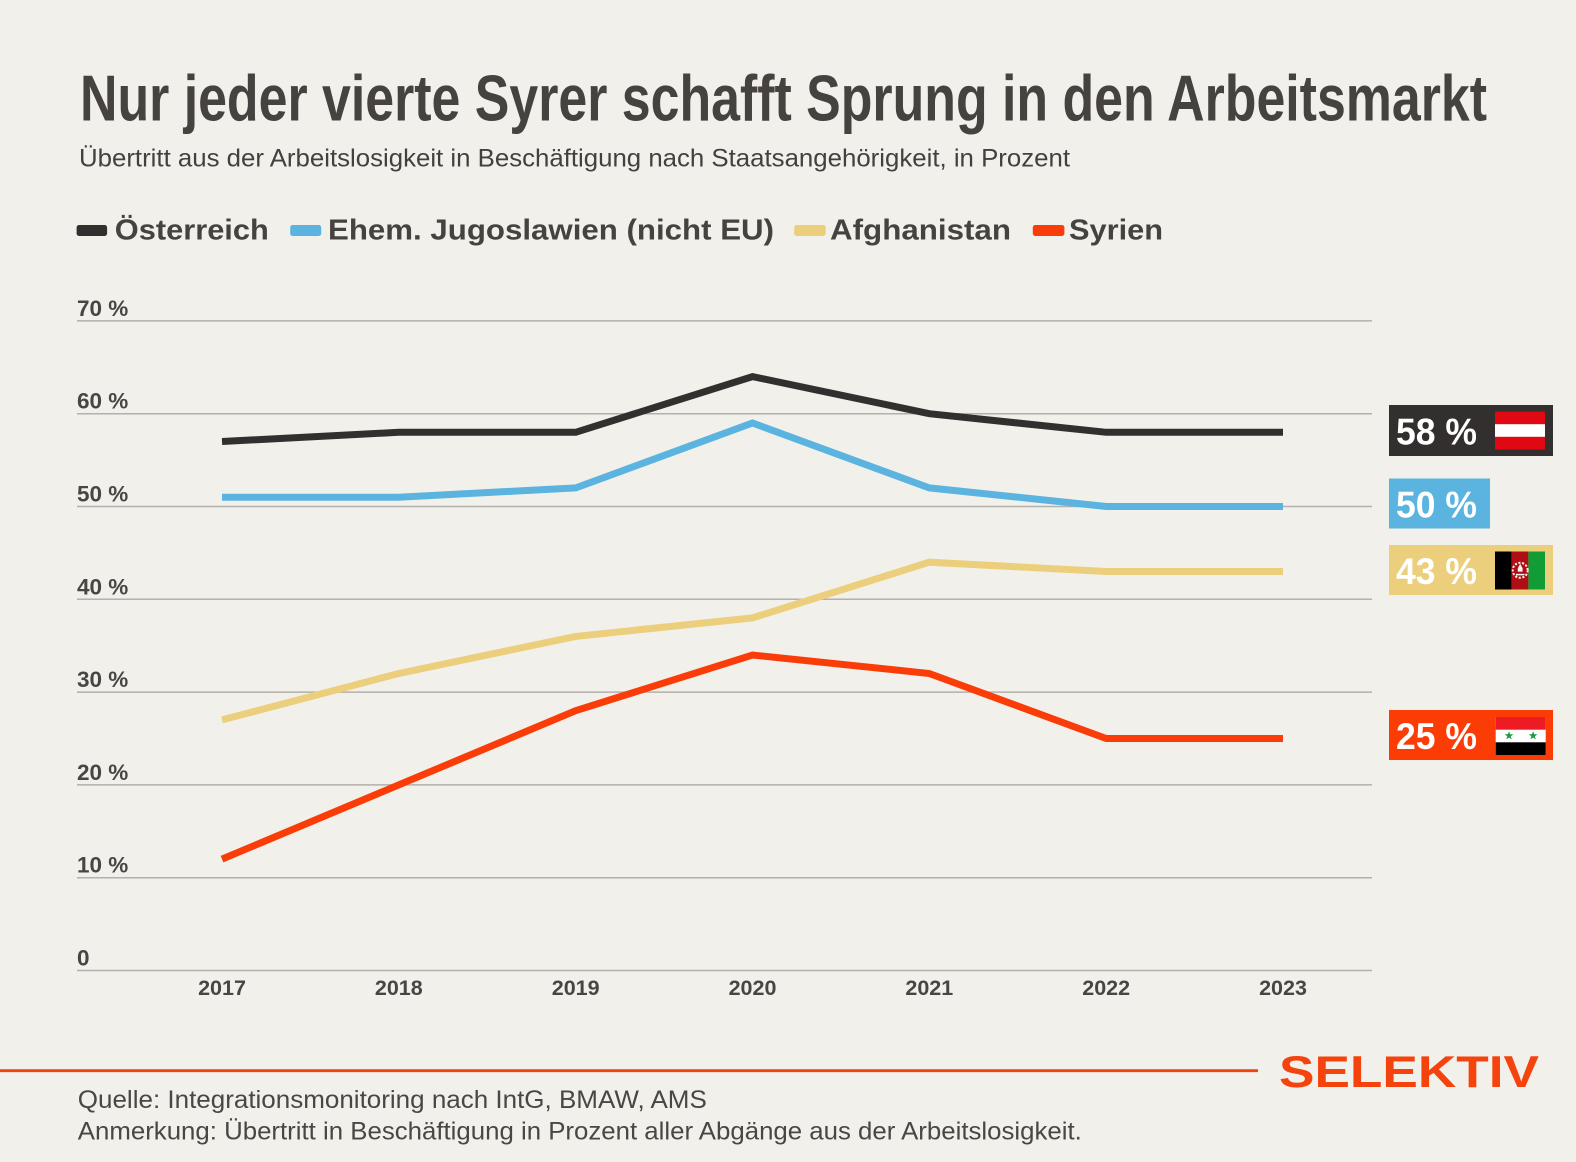 The height and width of the screenshot is (1162, 1576). Describe the element at coordinates (1436, 736) in the screenshot. I see `svg-text: 25 %` at that location.